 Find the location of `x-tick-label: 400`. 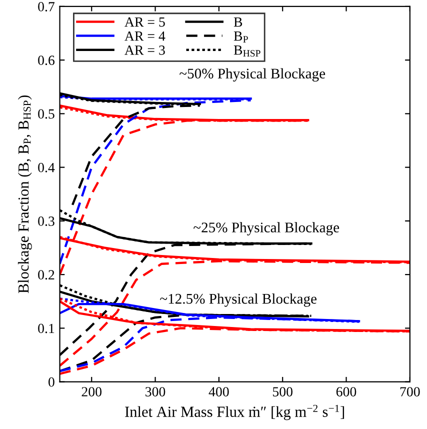

x-tick-label: 400 is located at coordinates (218, 391).